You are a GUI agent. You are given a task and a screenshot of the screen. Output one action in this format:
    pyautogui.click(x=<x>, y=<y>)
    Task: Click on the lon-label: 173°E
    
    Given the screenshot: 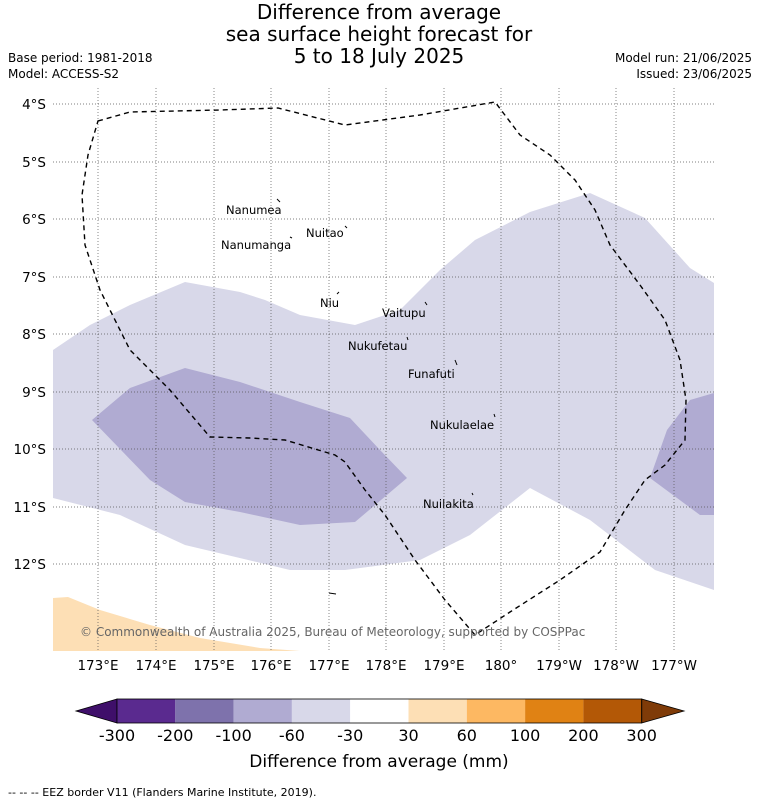 What is the action you would take?
    pyautogui.click(x=97, y=666)
    